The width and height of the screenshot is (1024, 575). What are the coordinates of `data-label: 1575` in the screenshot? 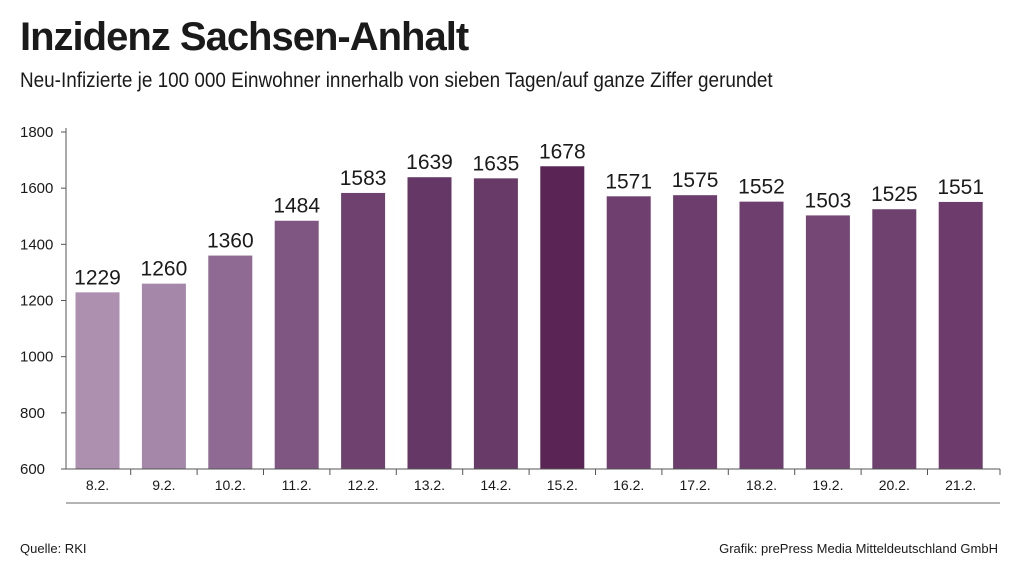 It's located at (695, 180).